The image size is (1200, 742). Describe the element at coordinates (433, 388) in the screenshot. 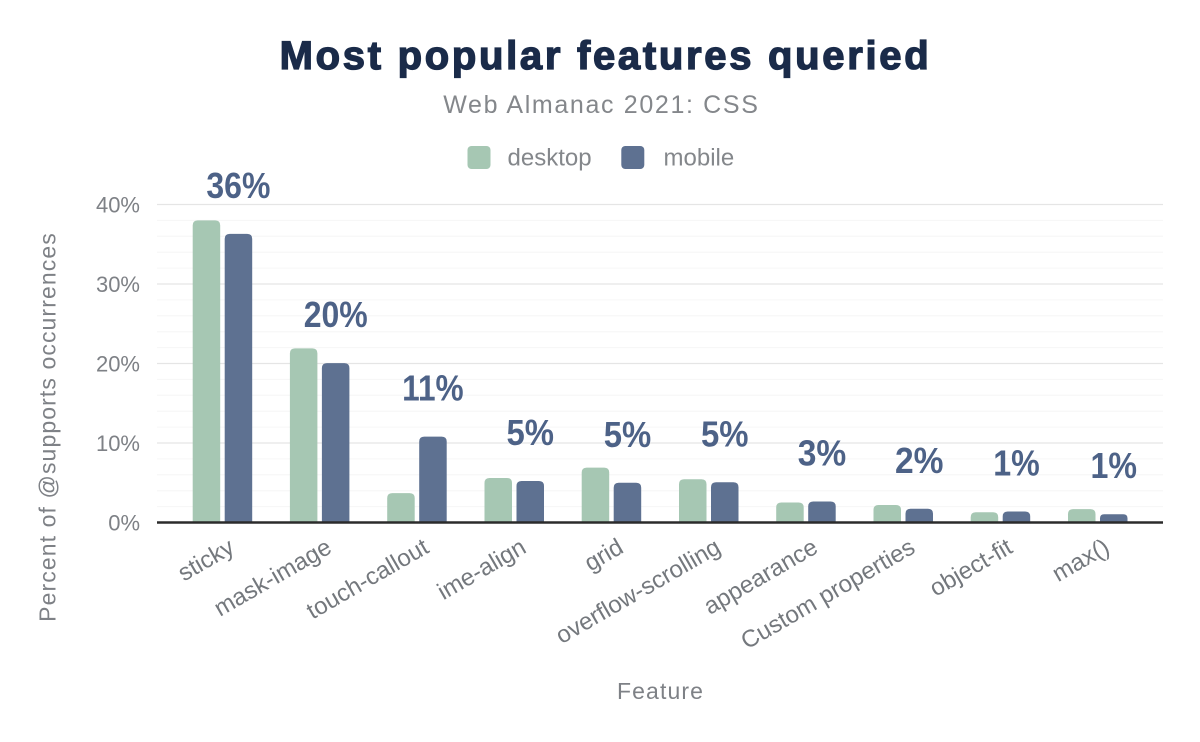

I see `svg-text: 11%` at that location.